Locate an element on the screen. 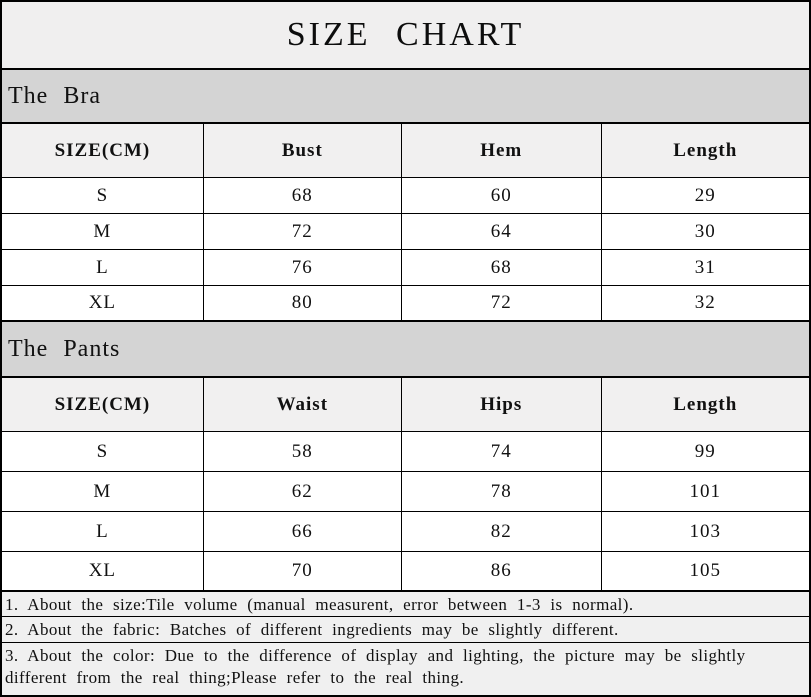  value-cell: 64 is located at coordinates (502, 231).